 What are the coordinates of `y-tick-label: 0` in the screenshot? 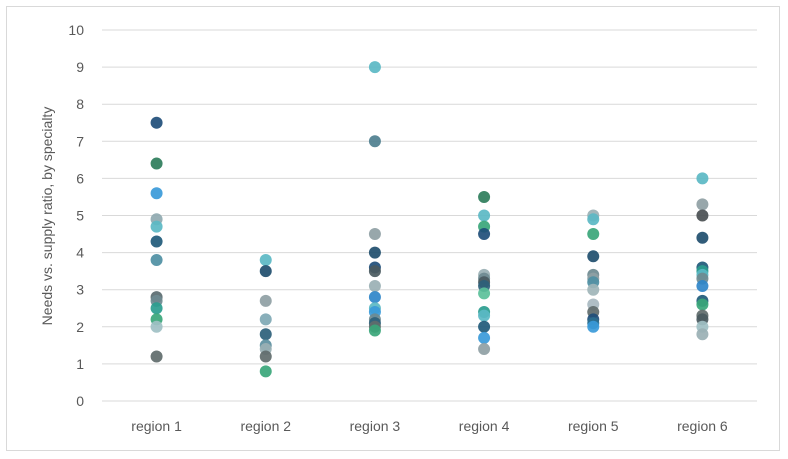 It's located at (80, 401).